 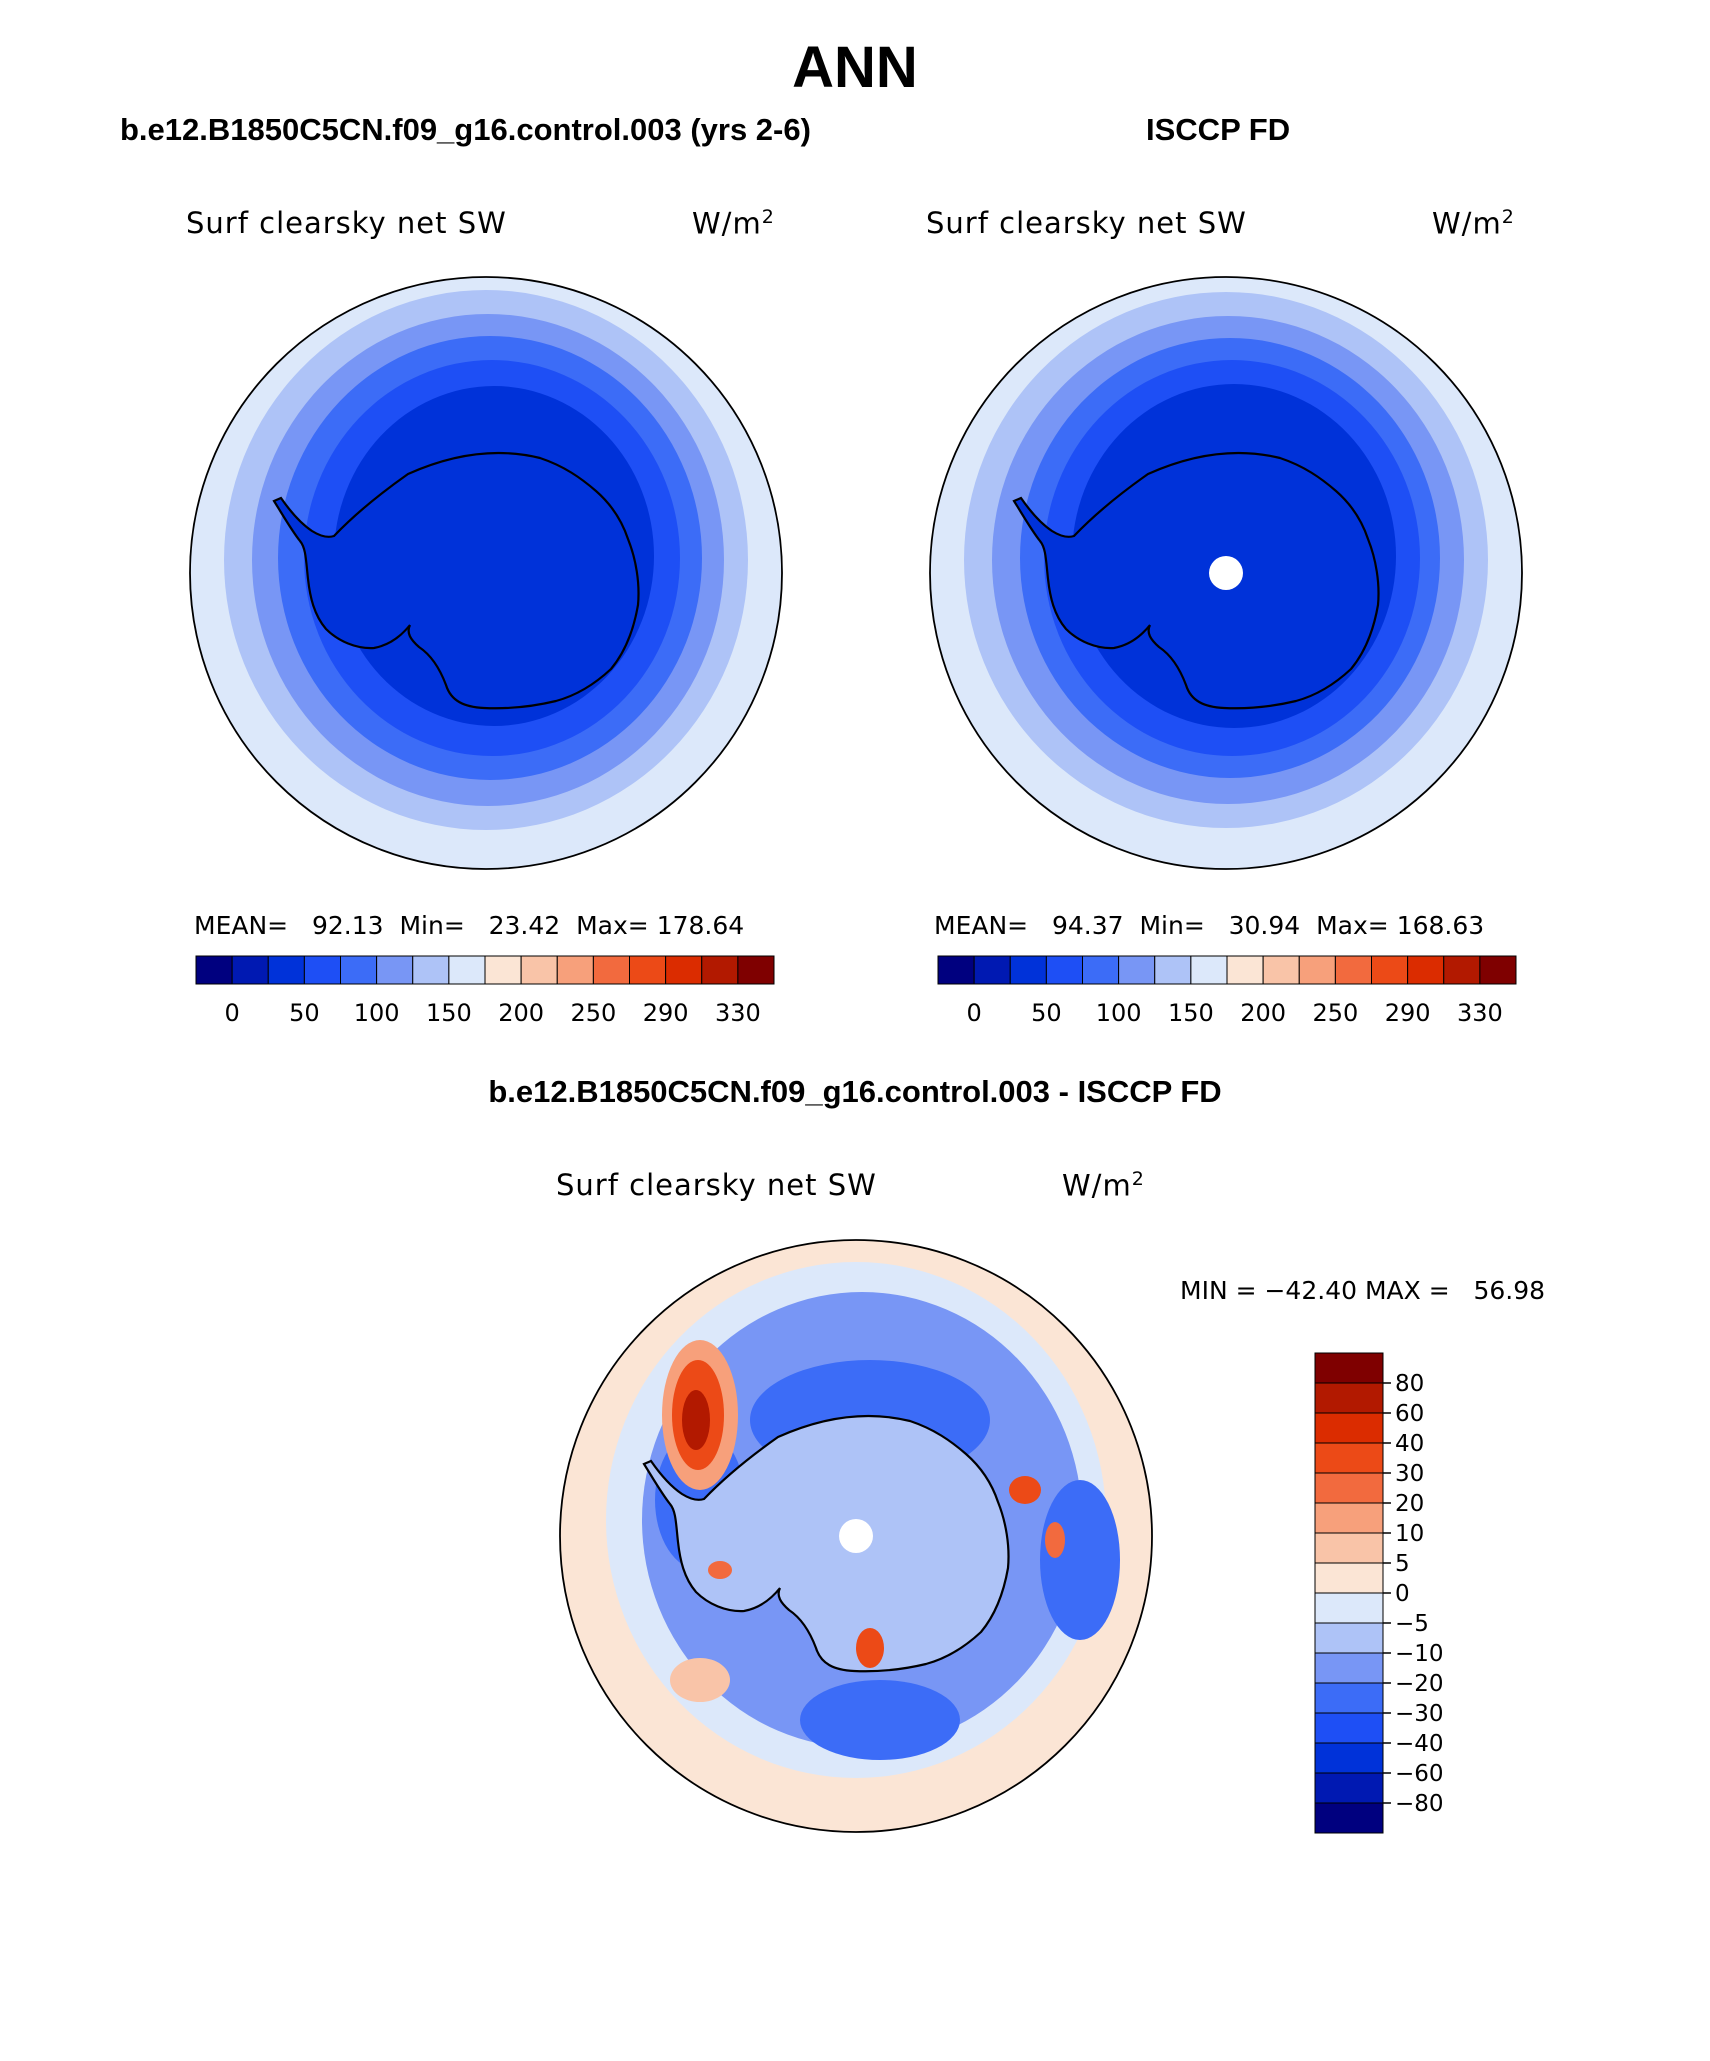 What do you see at coordinates (1419, 1744) in the screenshot?
I see `colorbar-tick-label: −40` at bounding box center [1419, 1744].